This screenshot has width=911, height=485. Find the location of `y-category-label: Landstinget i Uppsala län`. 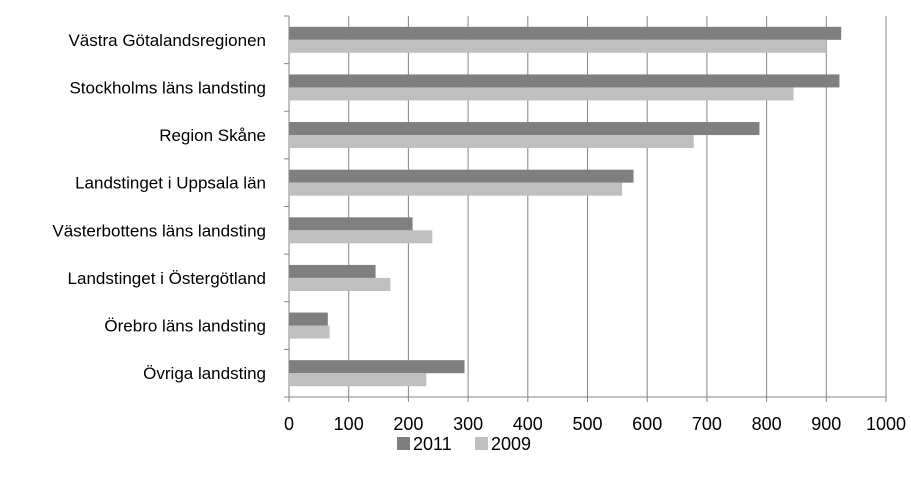

y-category-label: Landstinget i Uppsala län is located at coordinates (170, 183).